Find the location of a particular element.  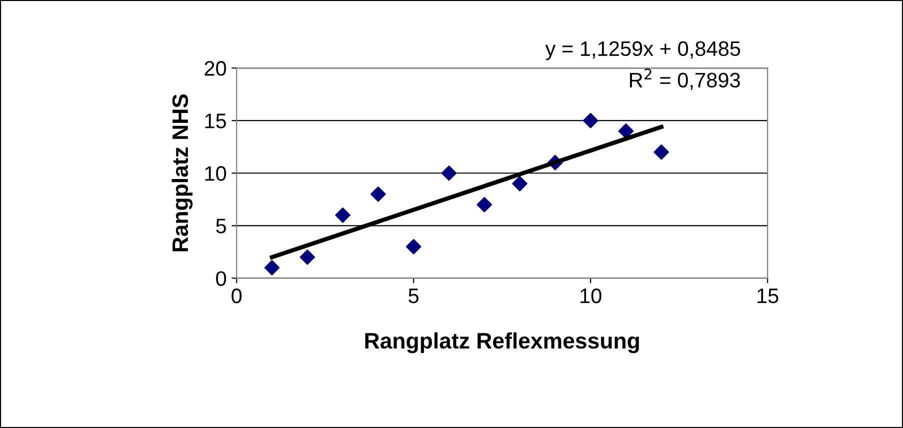

x-axis-title: Rangplatz Reflexmessung is located at coordinates (502, 343).